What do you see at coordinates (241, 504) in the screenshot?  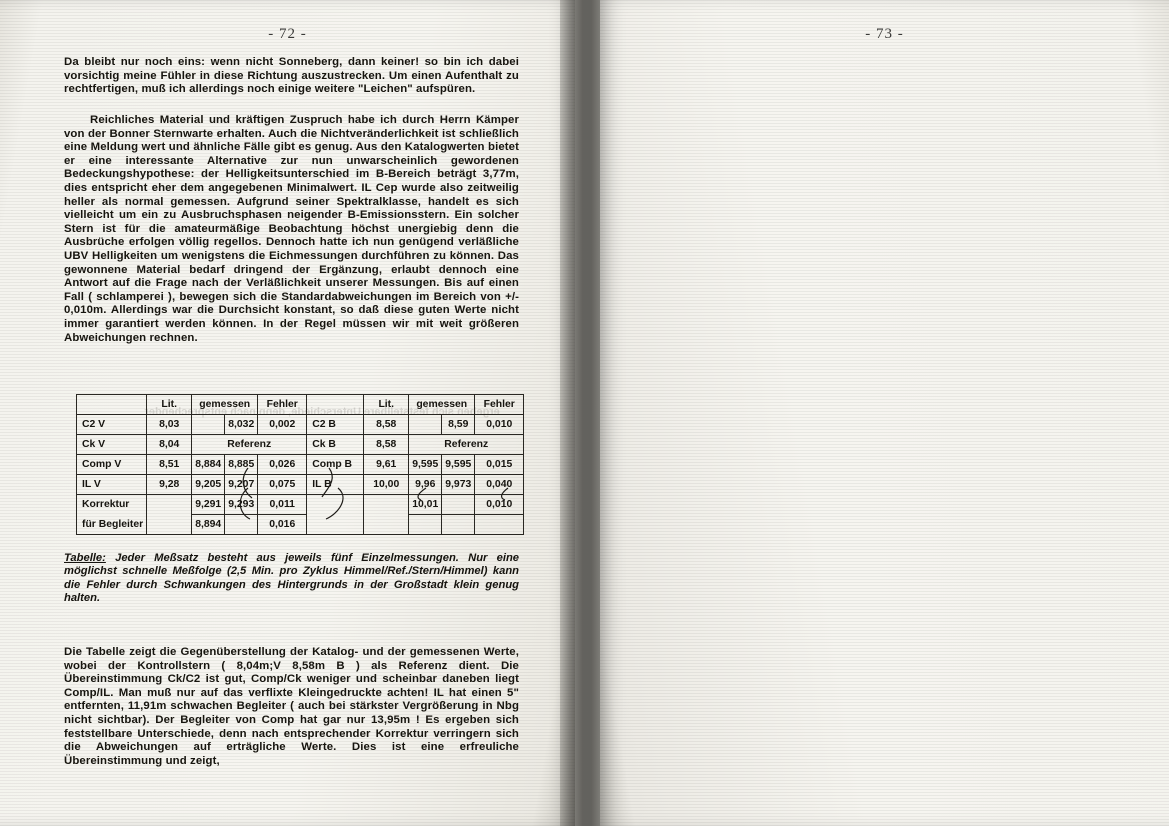 I see `korr-gem2: 9,293` at bounding box center [241, 504].